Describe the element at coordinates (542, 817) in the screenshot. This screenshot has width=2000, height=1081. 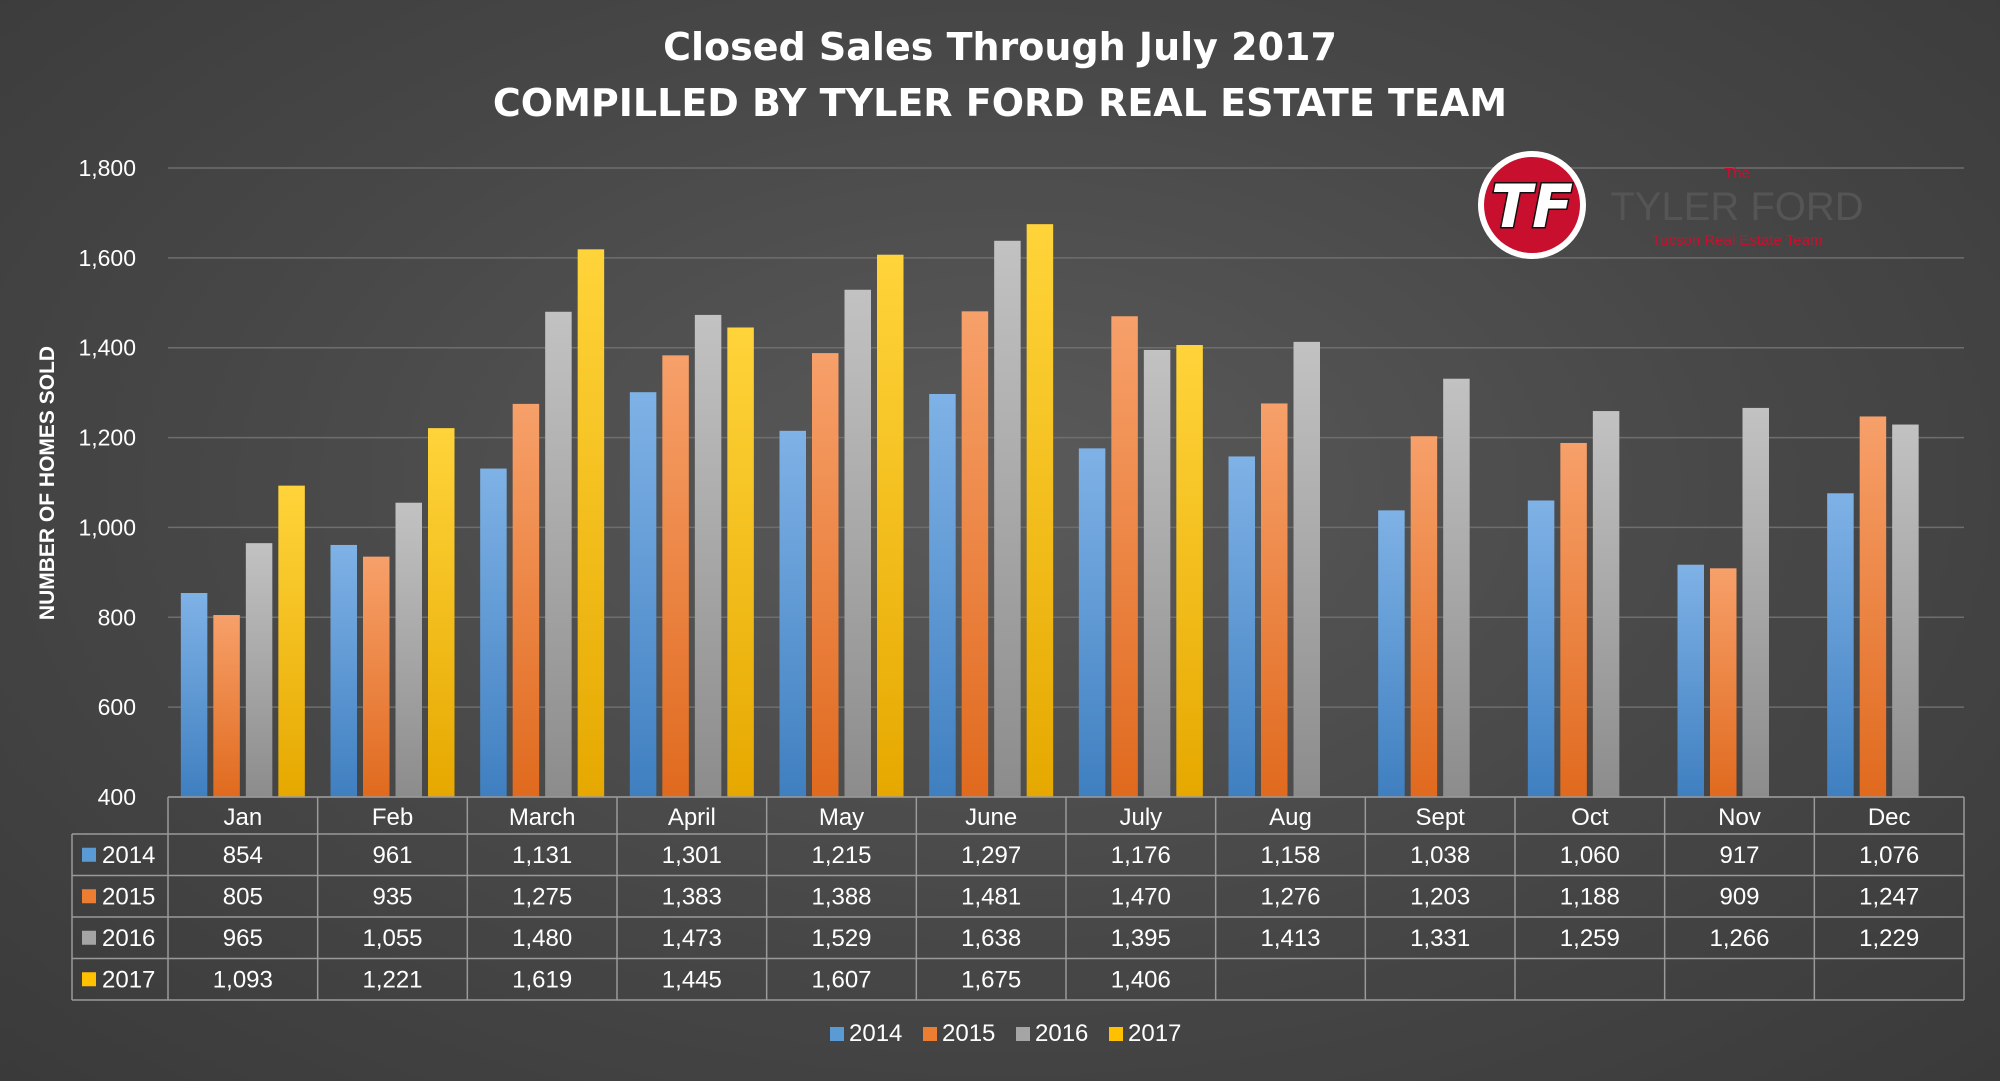
I see `x-tick-label: March` at that location.